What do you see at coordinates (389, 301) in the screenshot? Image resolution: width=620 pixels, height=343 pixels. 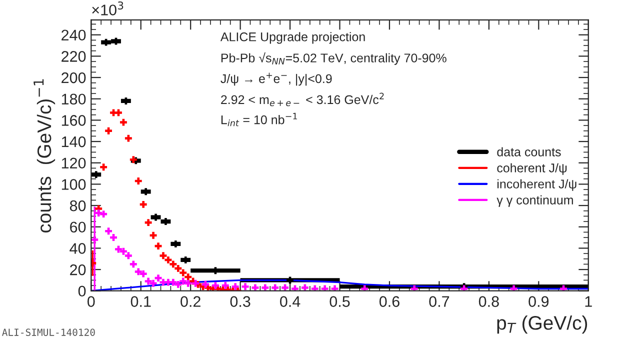 I see `x-tick-label: 0.6` at bounding box center [389, 301].